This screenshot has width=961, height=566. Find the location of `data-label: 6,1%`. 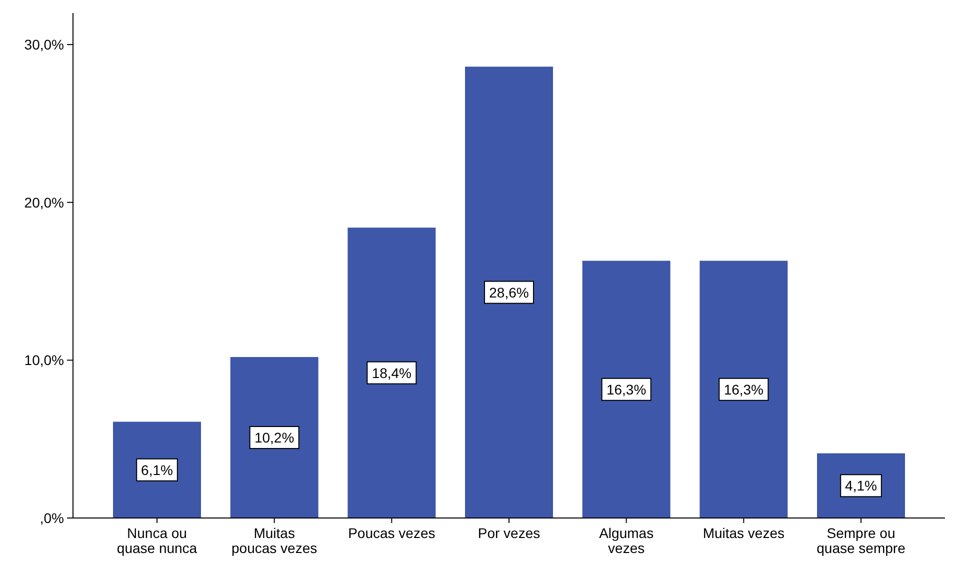

data-label: 6,1% is located at coordinates (157, 470).